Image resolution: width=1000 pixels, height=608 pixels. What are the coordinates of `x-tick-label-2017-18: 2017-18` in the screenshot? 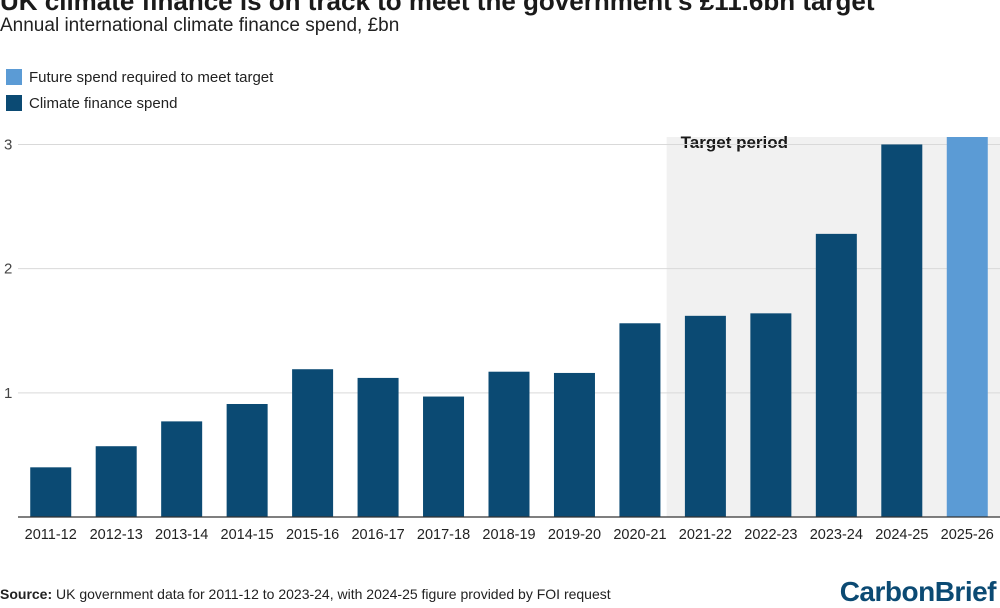 It's located at (443, 535).